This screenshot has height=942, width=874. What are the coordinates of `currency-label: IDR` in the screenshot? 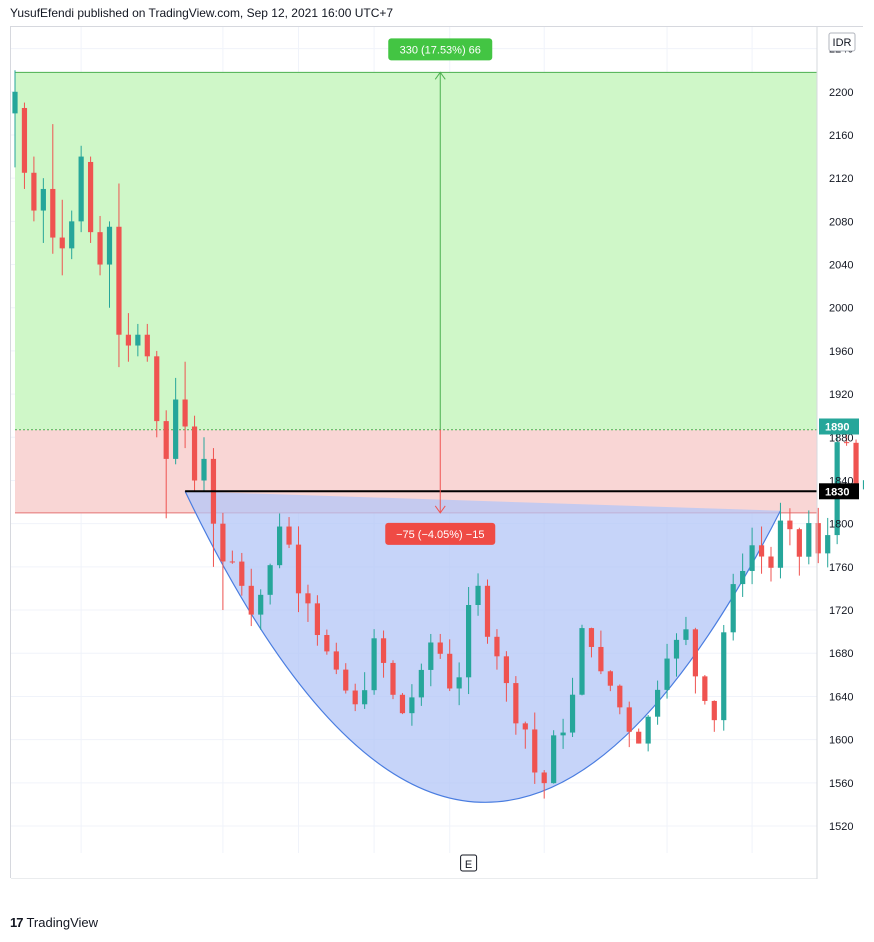 It's located at (842, 43).